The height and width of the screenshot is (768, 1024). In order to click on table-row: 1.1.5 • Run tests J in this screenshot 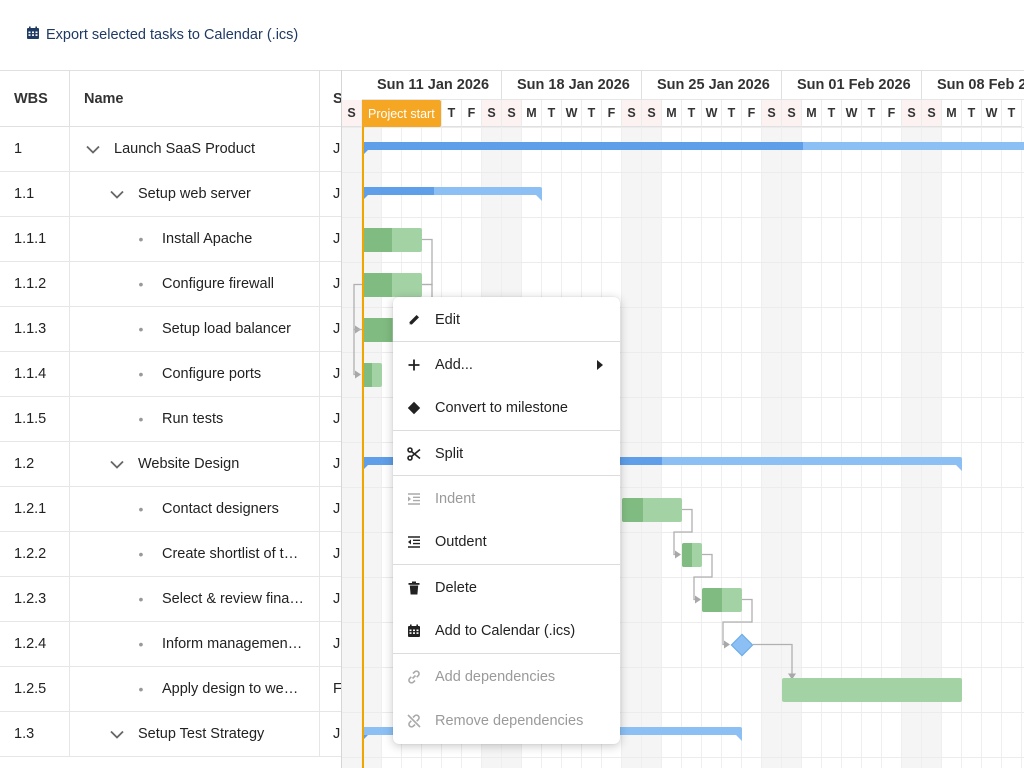, I will do `click(170, 419)`.